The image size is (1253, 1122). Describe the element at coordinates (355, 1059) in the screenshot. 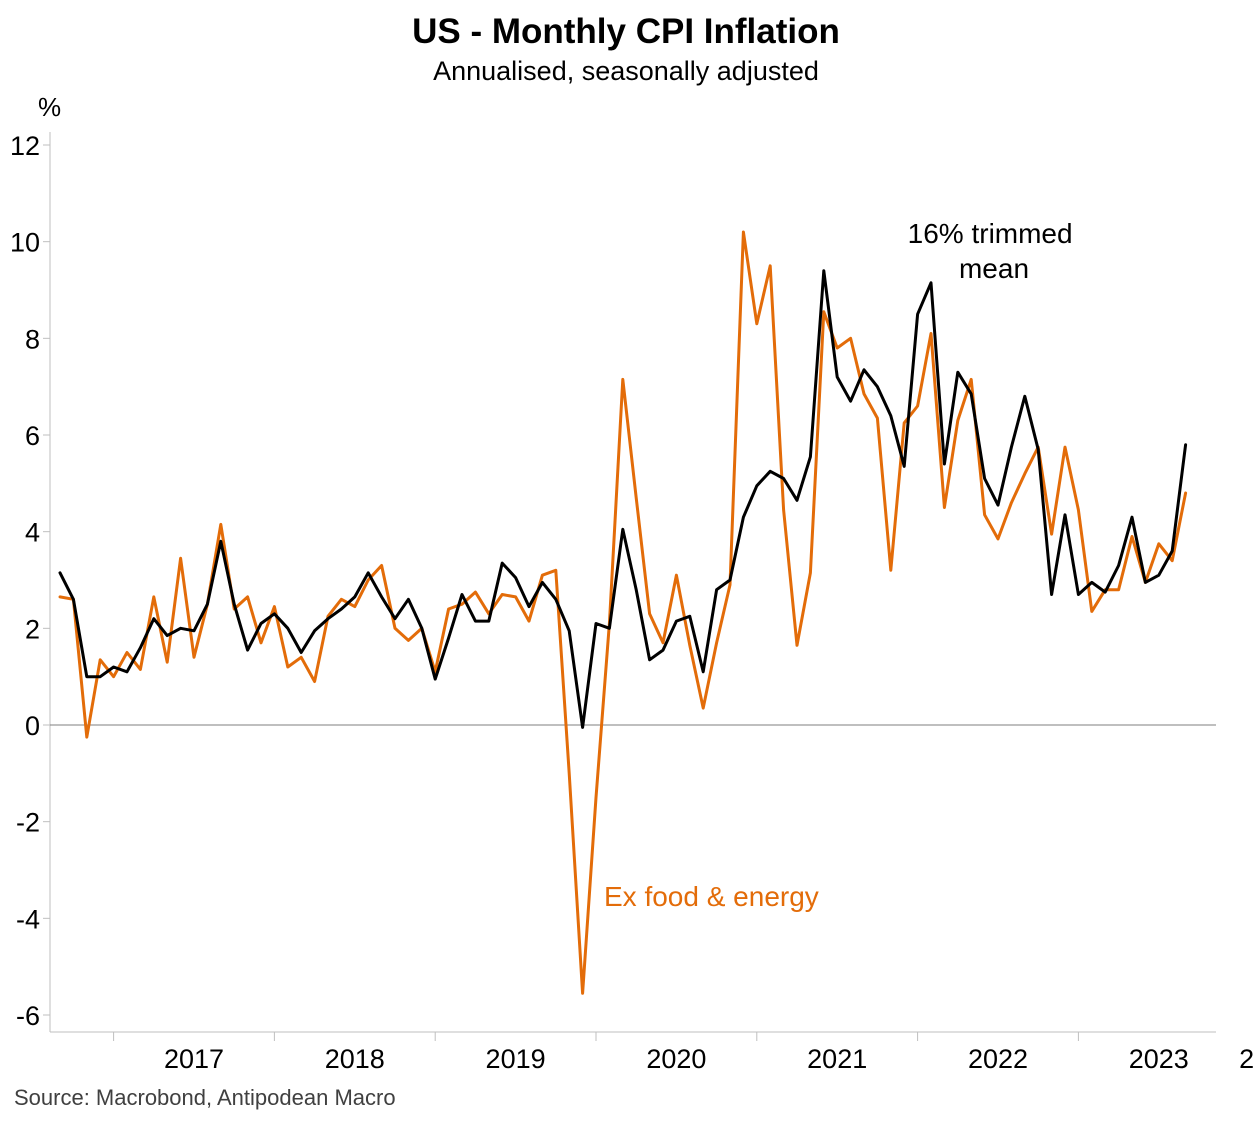

I see `x-tick-label: 2018` at that location.